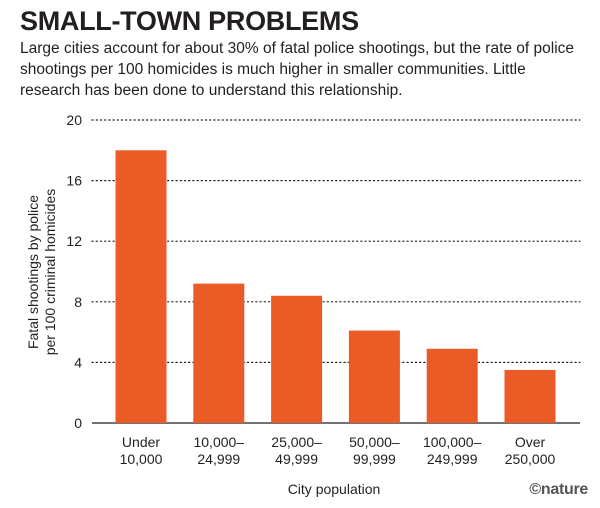 The image size is (600, 508). What do you see at coordinates (296, 459) in the screenshot?
I see `x-category-label: 49,999` at bounding box center [296, 459].